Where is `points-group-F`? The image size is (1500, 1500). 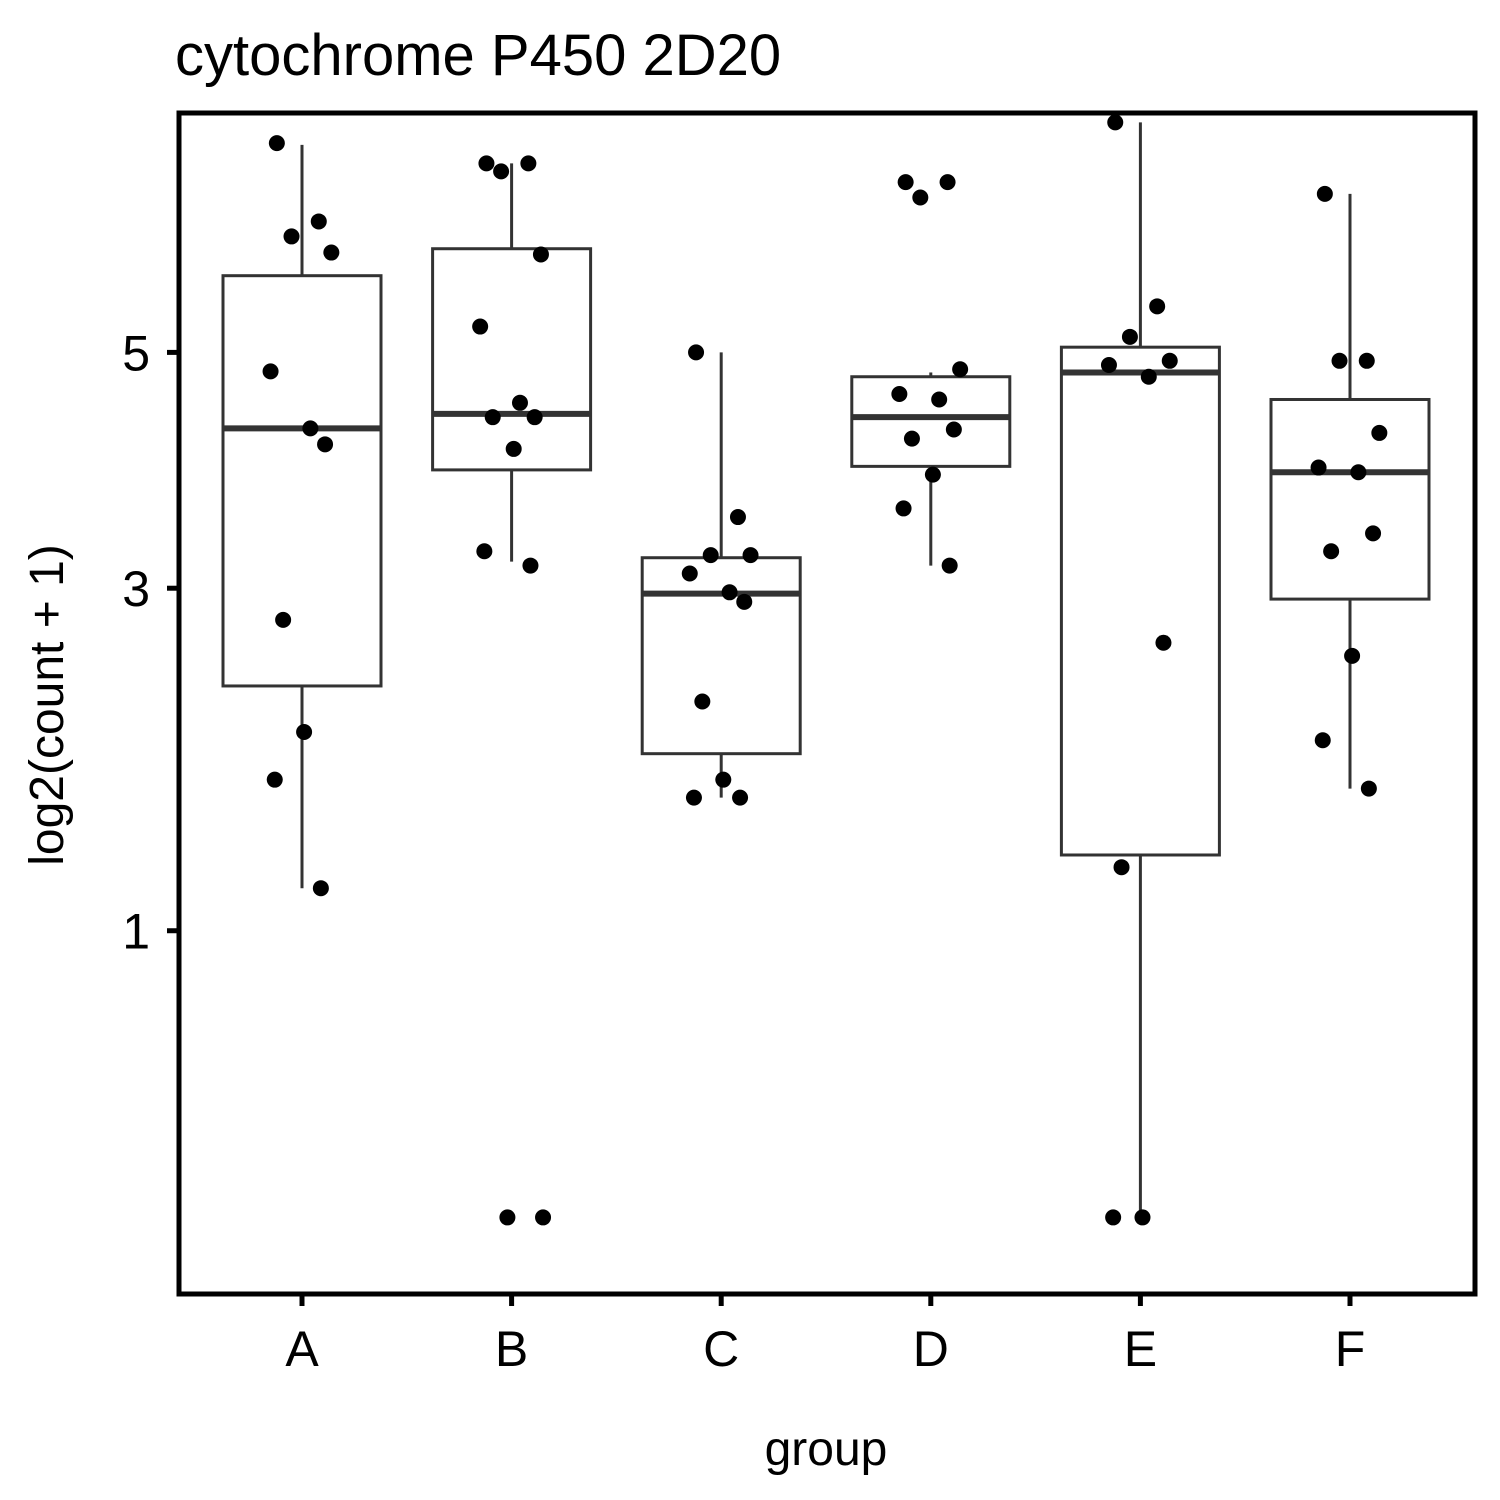
points-group-F is located at coordinates (1349, 491).